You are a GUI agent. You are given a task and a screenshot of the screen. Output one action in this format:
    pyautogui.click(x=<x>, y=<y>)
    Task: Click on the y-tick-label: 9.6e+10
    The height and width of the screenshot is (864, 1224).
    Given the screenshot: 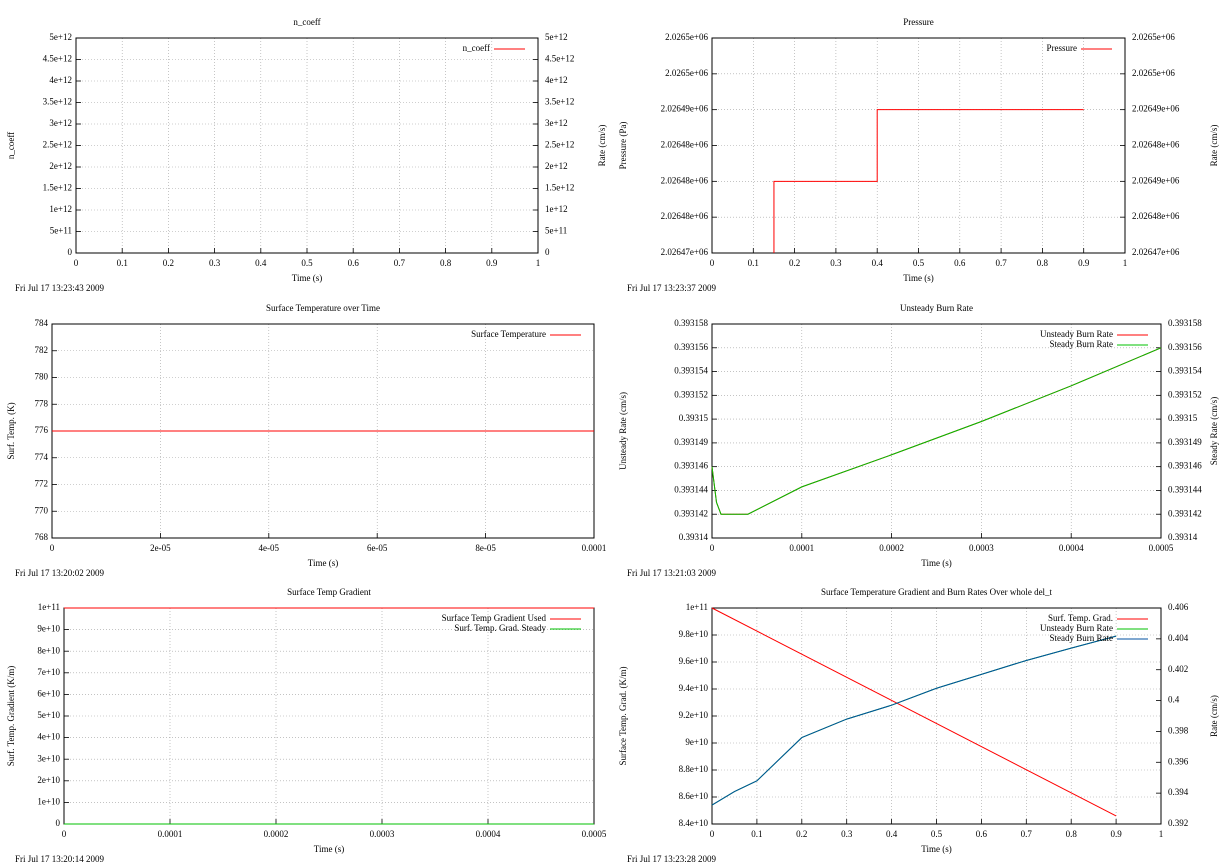 What is the action you would take?
    pyautogui.click(x=694, y=661)
    